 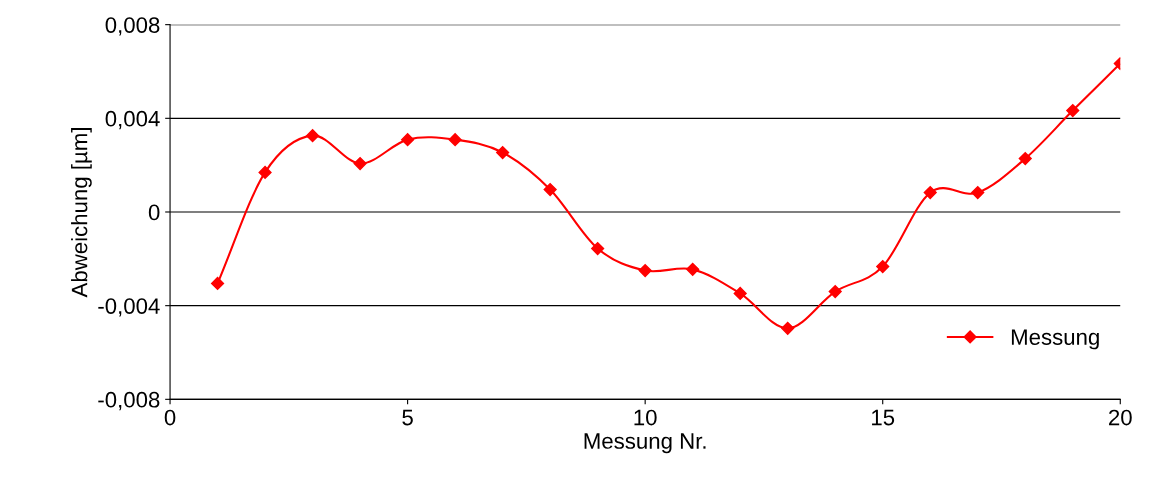 What do you see at coordinates (132, 120) in the screenshot?
I see `y-tick-label: 0,004` at bounding box center [132, 120].